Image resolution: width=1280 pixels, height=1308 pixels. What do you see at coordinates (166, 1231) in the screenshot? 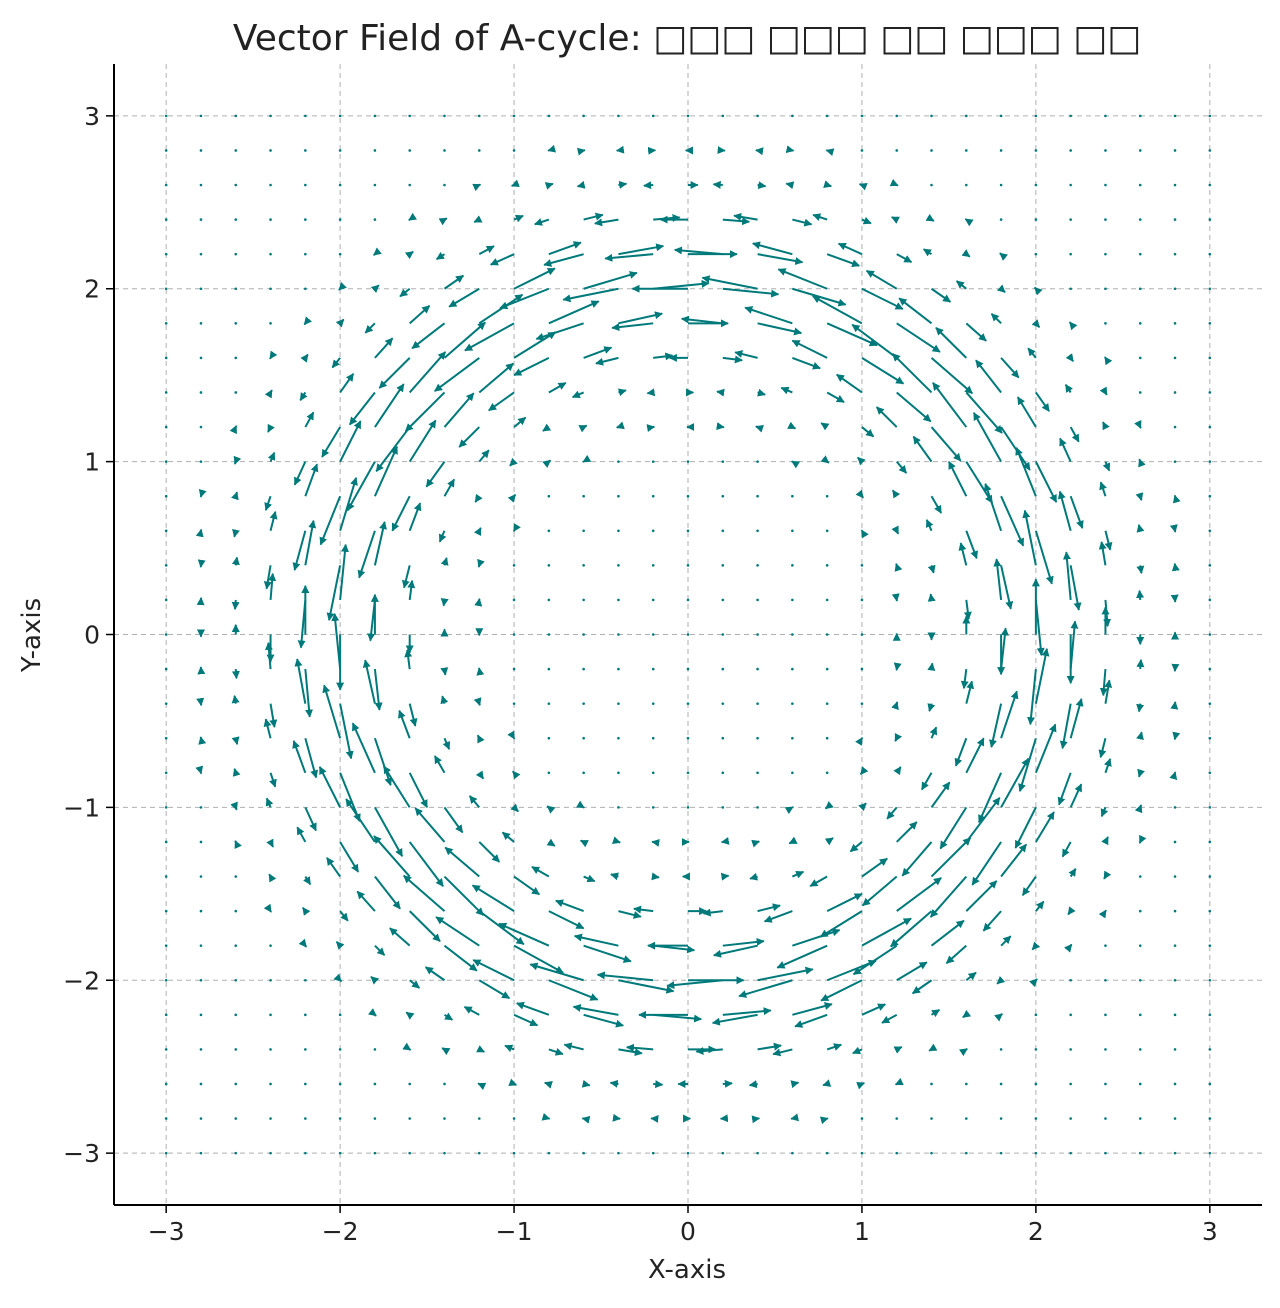
I see `x-tick-label-0: −3` at bounding box center [166, 1231].